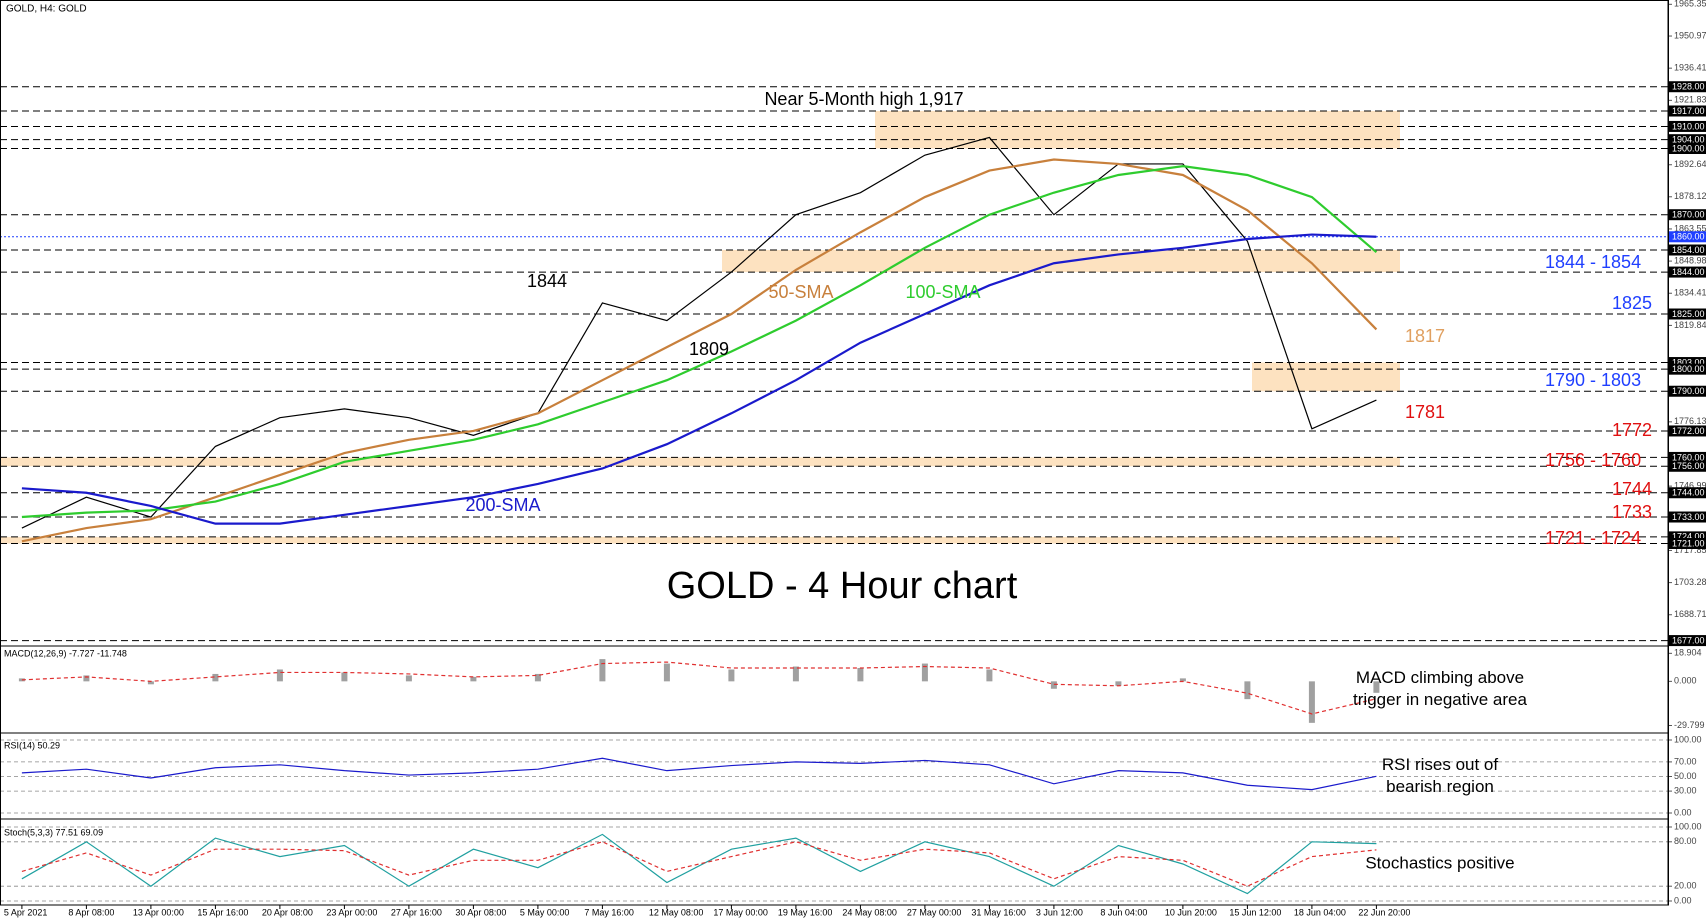  I want to click on x-tick-label: 24 May 08:00, so click(869, 912).